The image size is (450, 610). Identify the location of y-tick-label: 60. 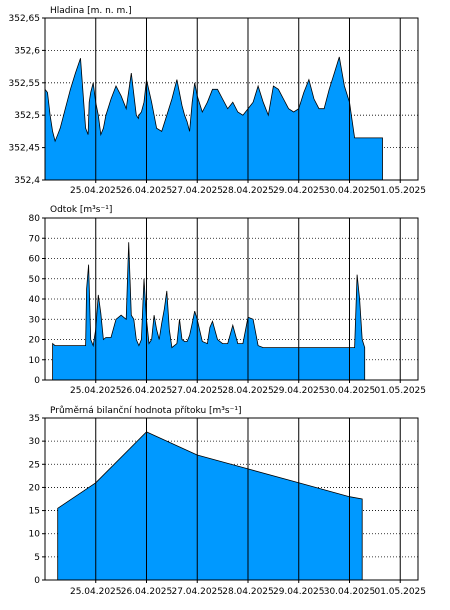
(35, 260).